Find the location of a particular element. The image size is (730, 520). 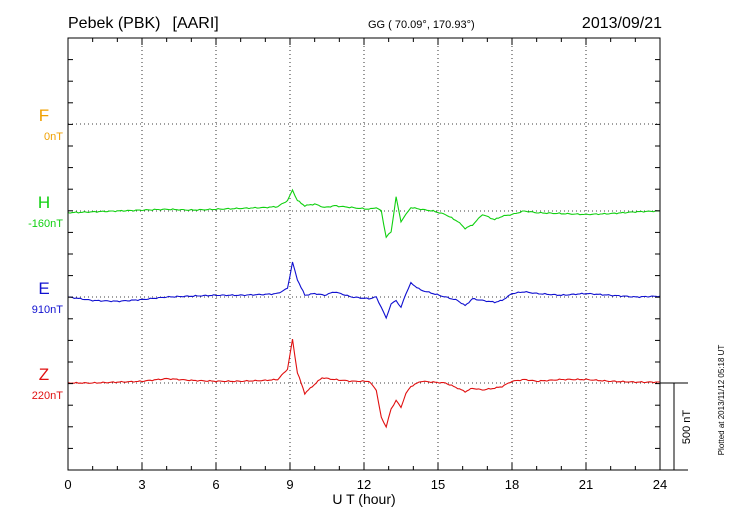

x-tick-label-15: 15 is located at coordinates (438, 484).